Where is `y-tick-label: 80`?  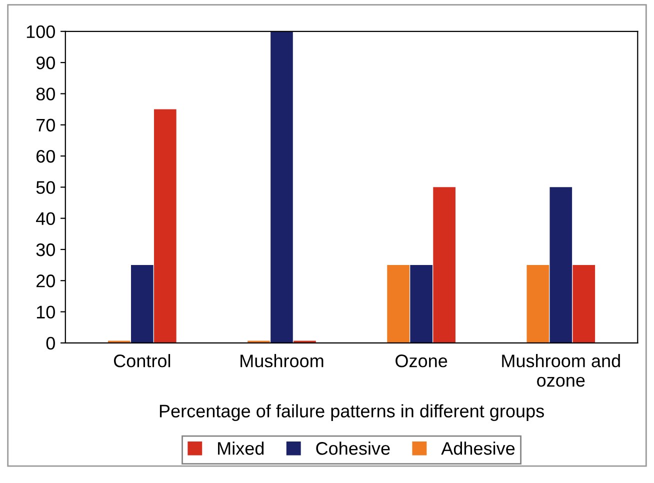
y-tick-label: 80 is located at coordinates (45, 94).